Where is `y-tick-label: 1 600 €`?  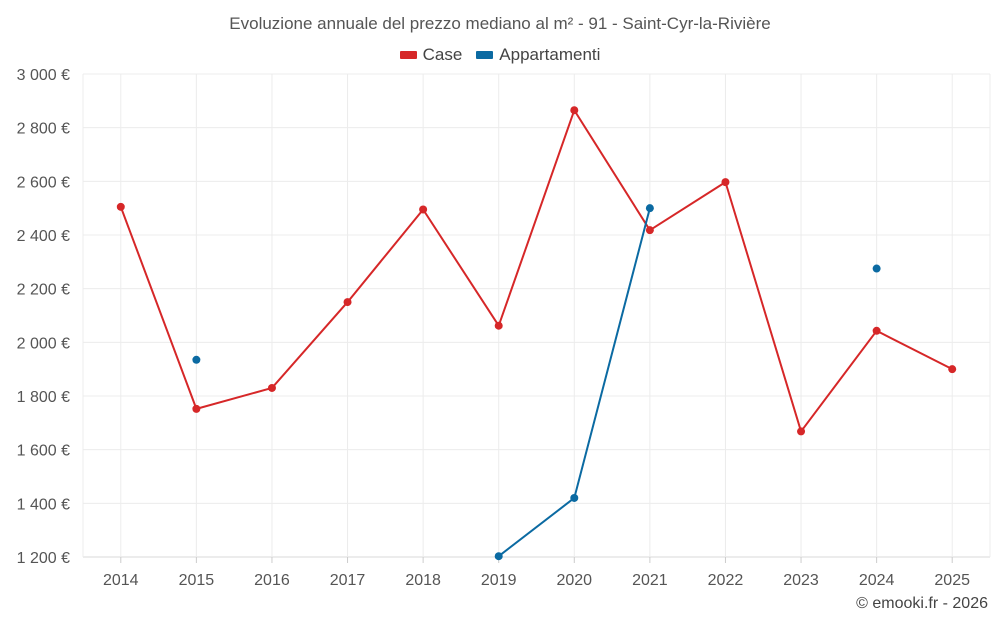
y-tick-label: 1 600 € is located at coordinates (43, 451).